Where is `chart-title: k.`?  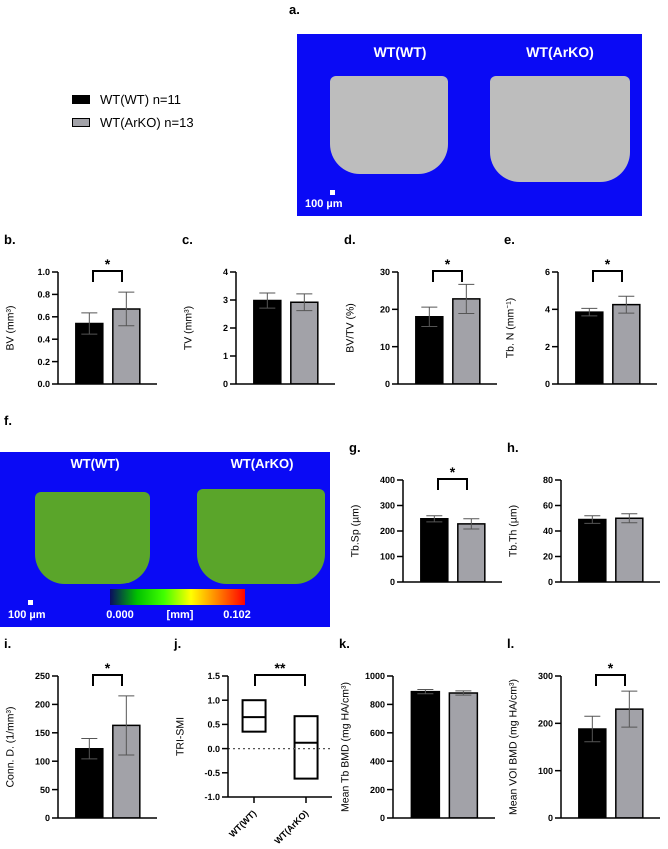 chart-title: k. is located at coordinates (344, 643).